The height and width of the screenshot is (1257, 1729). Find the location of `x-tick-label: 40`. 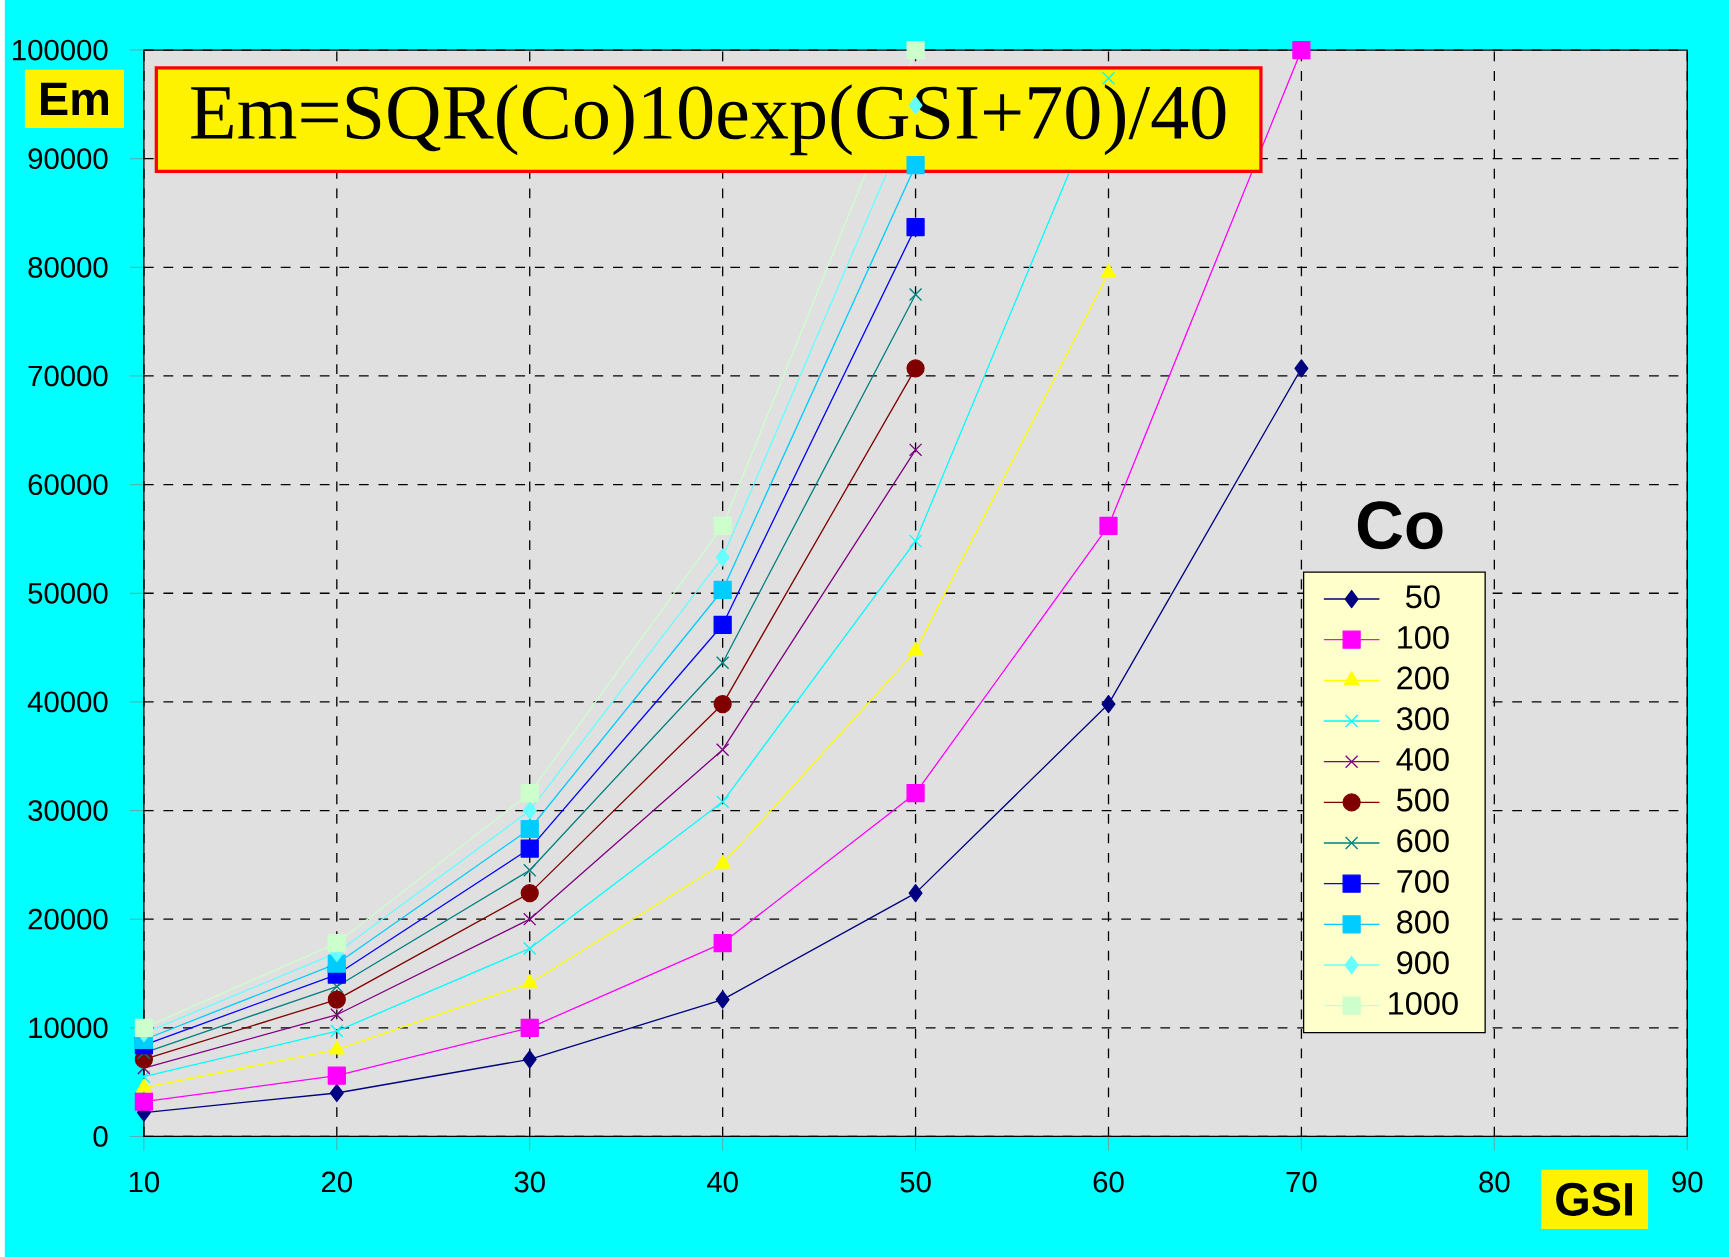

x-tick-label: 40 is located at coordinates (722, 1182).